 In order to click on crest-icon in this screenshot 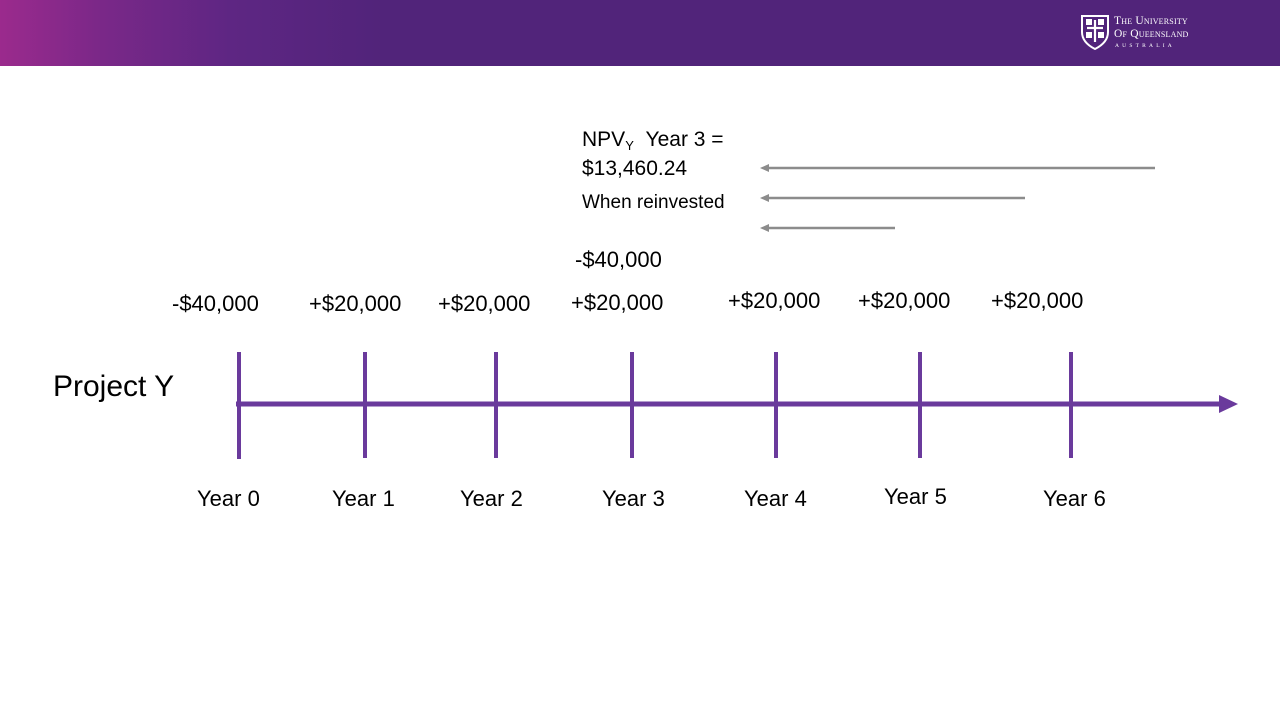, I will do `click(1095, 32)`.